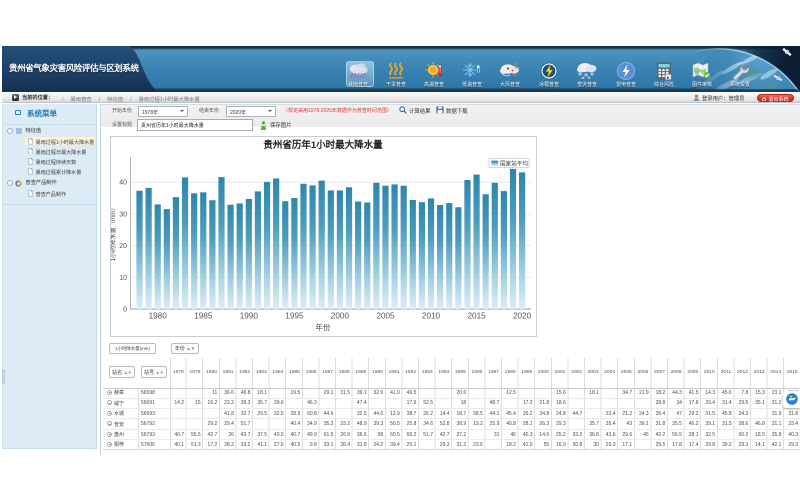  I want to click on svg-text: 0, so click(125, 310).